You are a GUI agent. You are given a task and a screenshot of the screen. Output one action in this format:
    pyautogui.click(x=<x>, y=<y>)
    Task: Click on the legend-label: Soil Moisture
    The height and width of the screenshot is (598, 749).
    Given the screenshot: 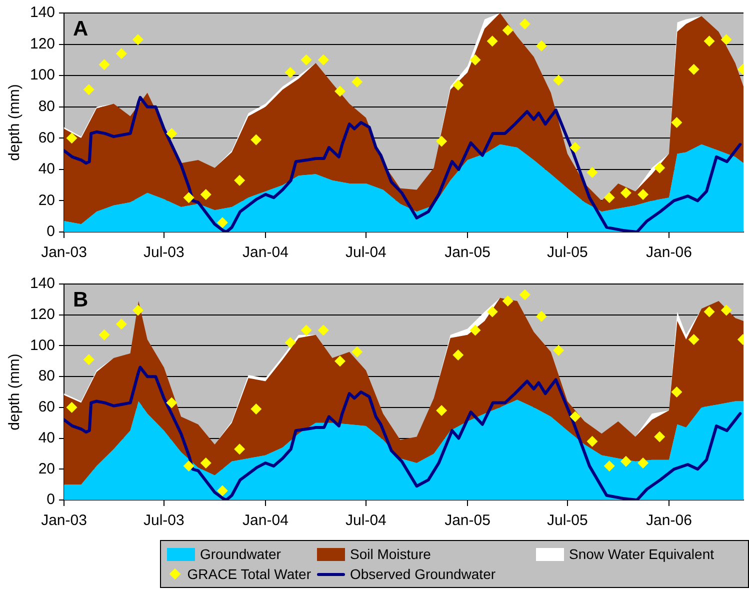 What is the action you would take?
    pyautogui.click(x=390, y=554)
    